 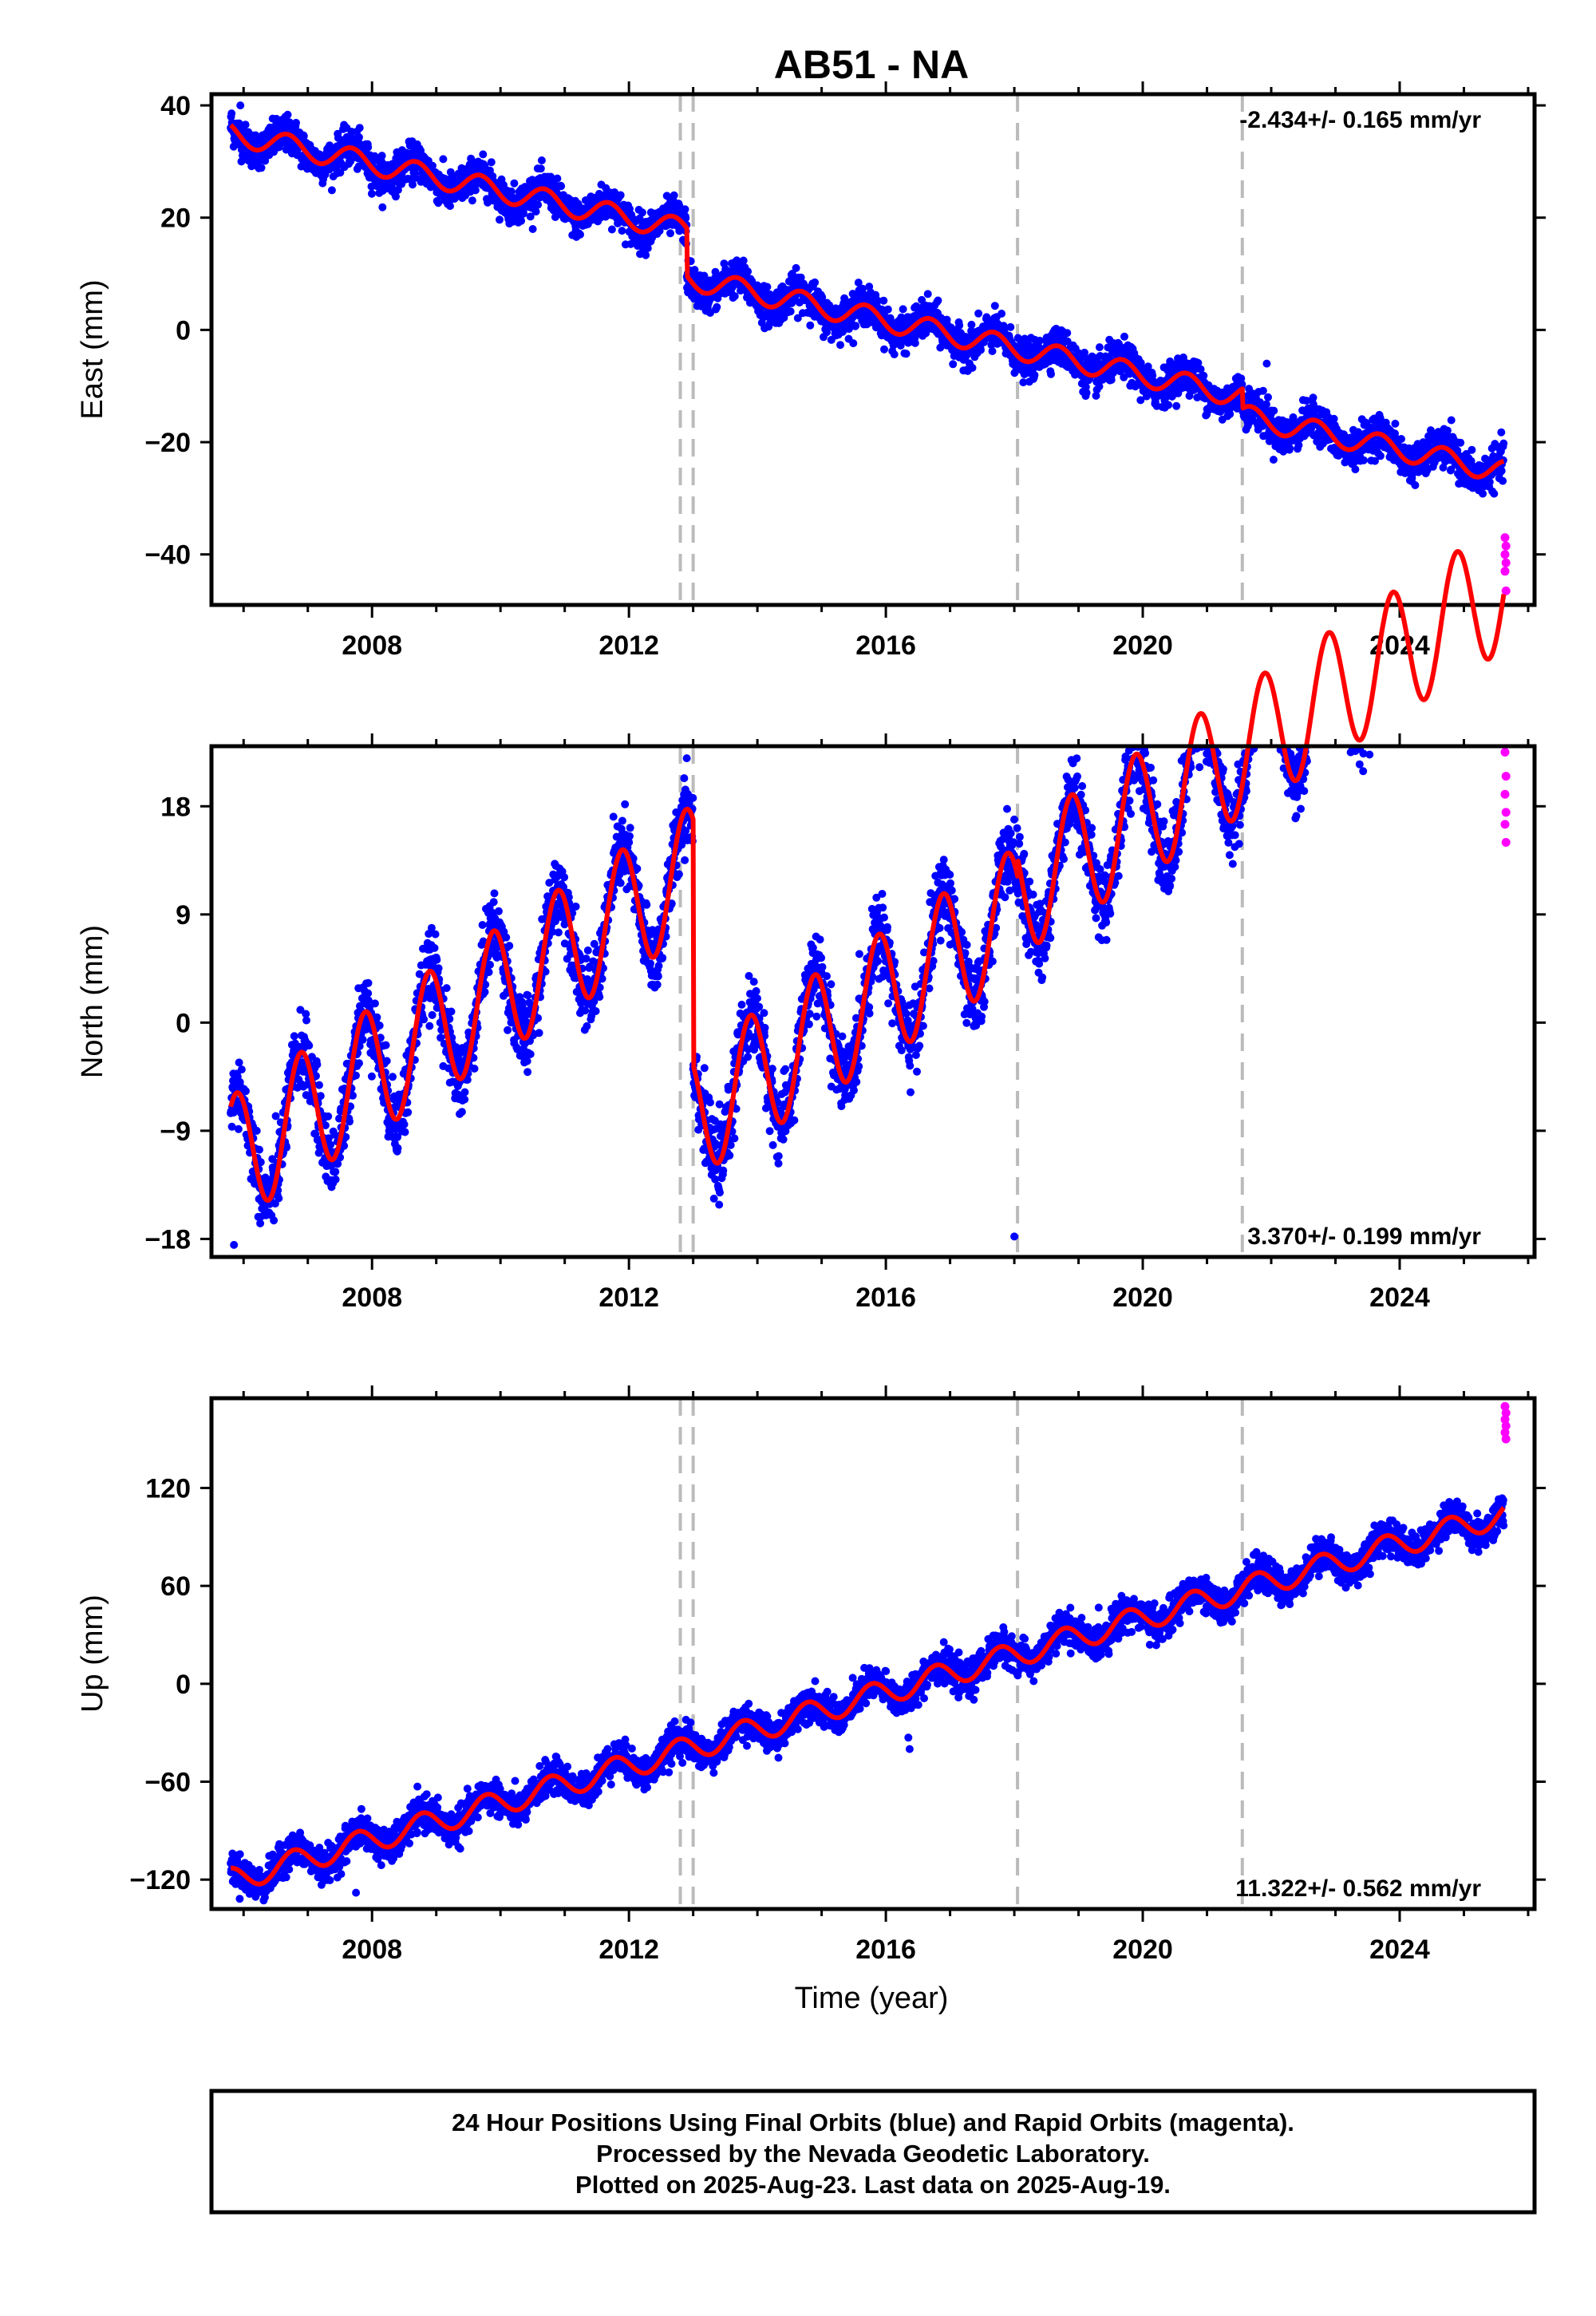 I want to click on east-rapid-orbit-points, so click(x=1505, y=564).